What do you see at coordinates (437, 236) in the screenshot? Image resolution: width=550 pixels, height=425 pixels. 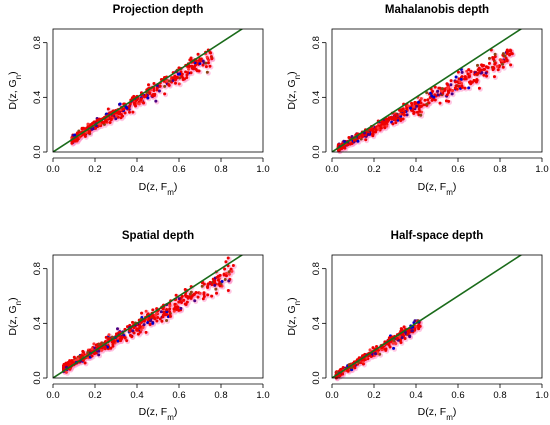 I see `panel-title: Half-space depth` at bounding box center [437, 236].